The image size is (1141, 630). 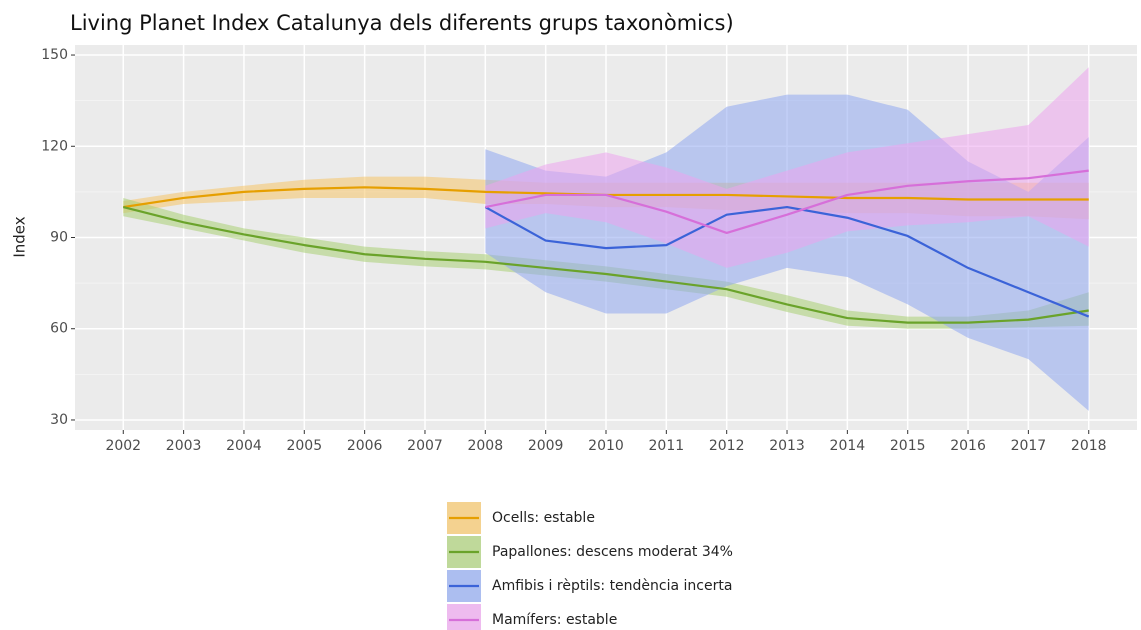 What do you see at coordinates (667, 446) in the screenshot?
I see `x-tick-label: 2011` at bounding box center [667, 446].